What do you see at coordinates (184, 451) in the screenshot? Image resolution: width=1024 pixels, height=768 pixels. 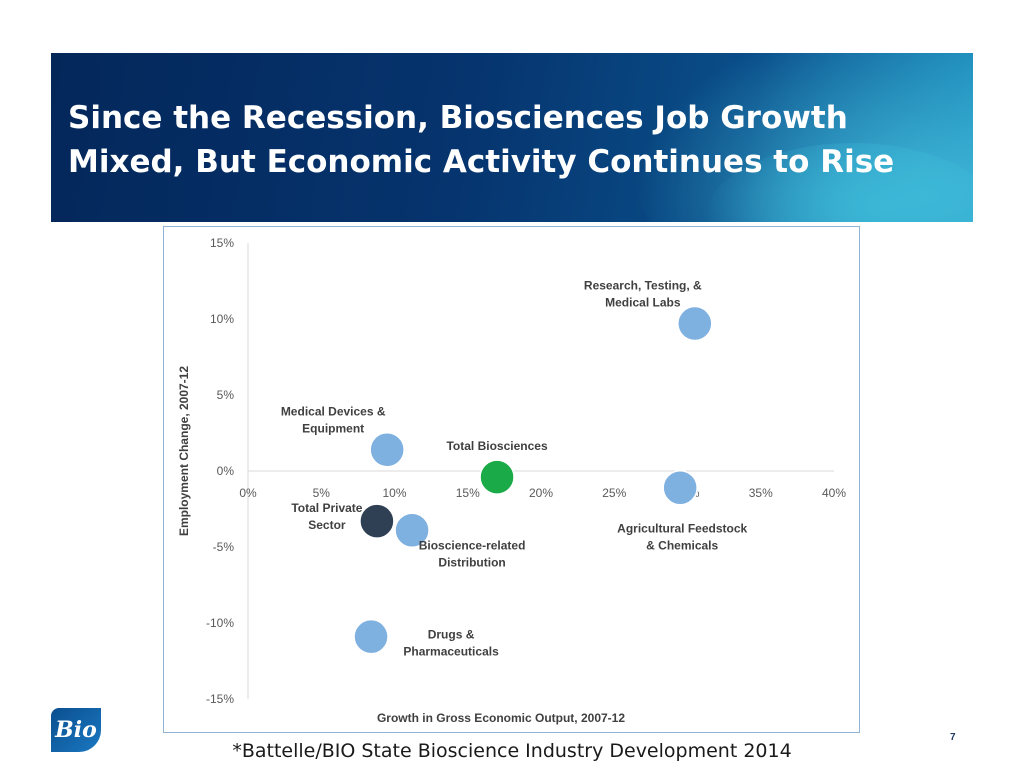 I see `y-axis-title: Employment Change, 2007-12` at bounding box center [184, 451].